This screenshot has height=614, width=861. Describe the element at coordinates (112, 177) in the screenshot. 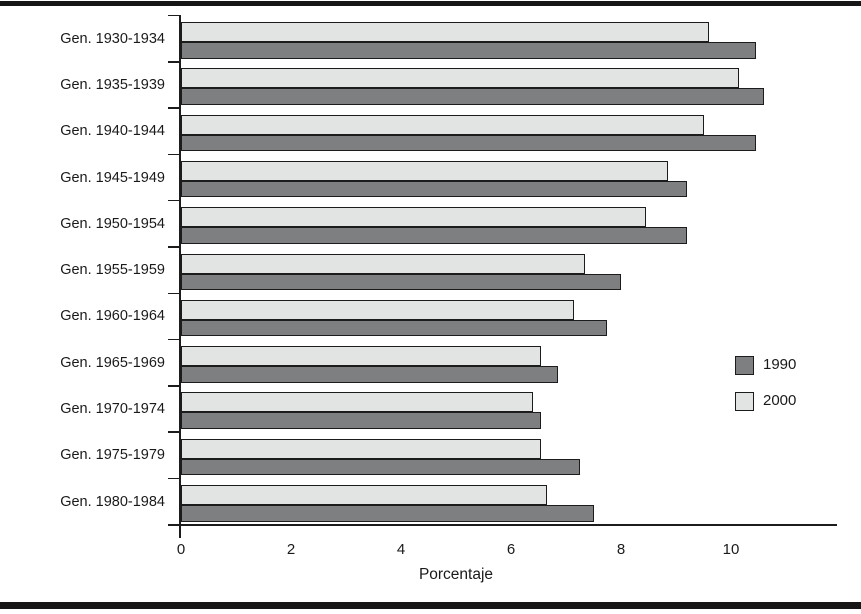

I see `category-label: Gen. 1945-1949` at that location.